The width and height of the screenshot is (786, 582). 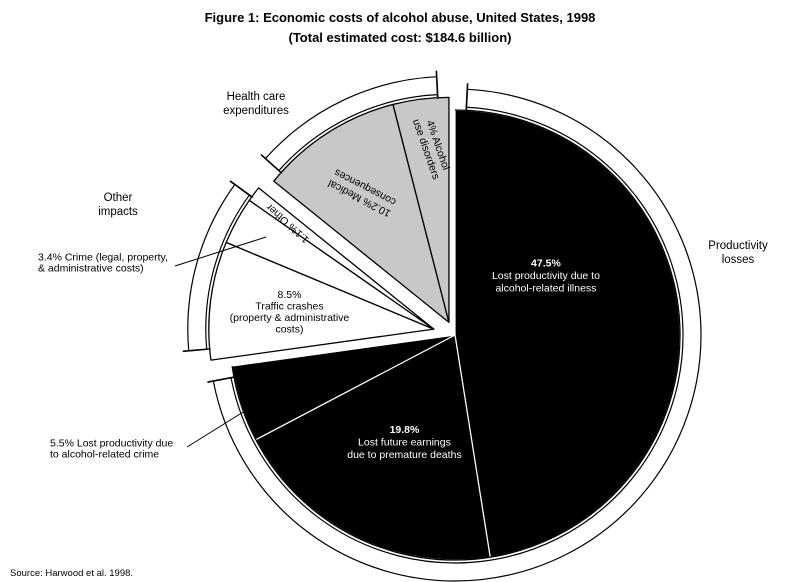 I want to click on slice-1-1-other, so click(x=341, y=258).